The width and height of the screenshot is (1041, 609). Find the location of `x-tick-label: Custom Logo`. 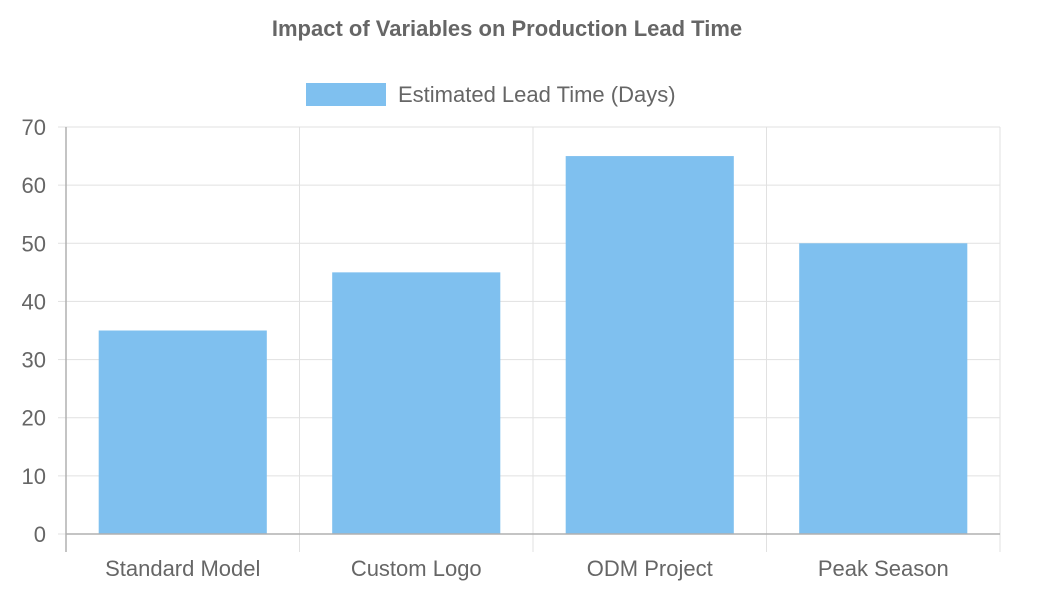

x-tick-label: Custom Logo is located at coordinates (416, 568).